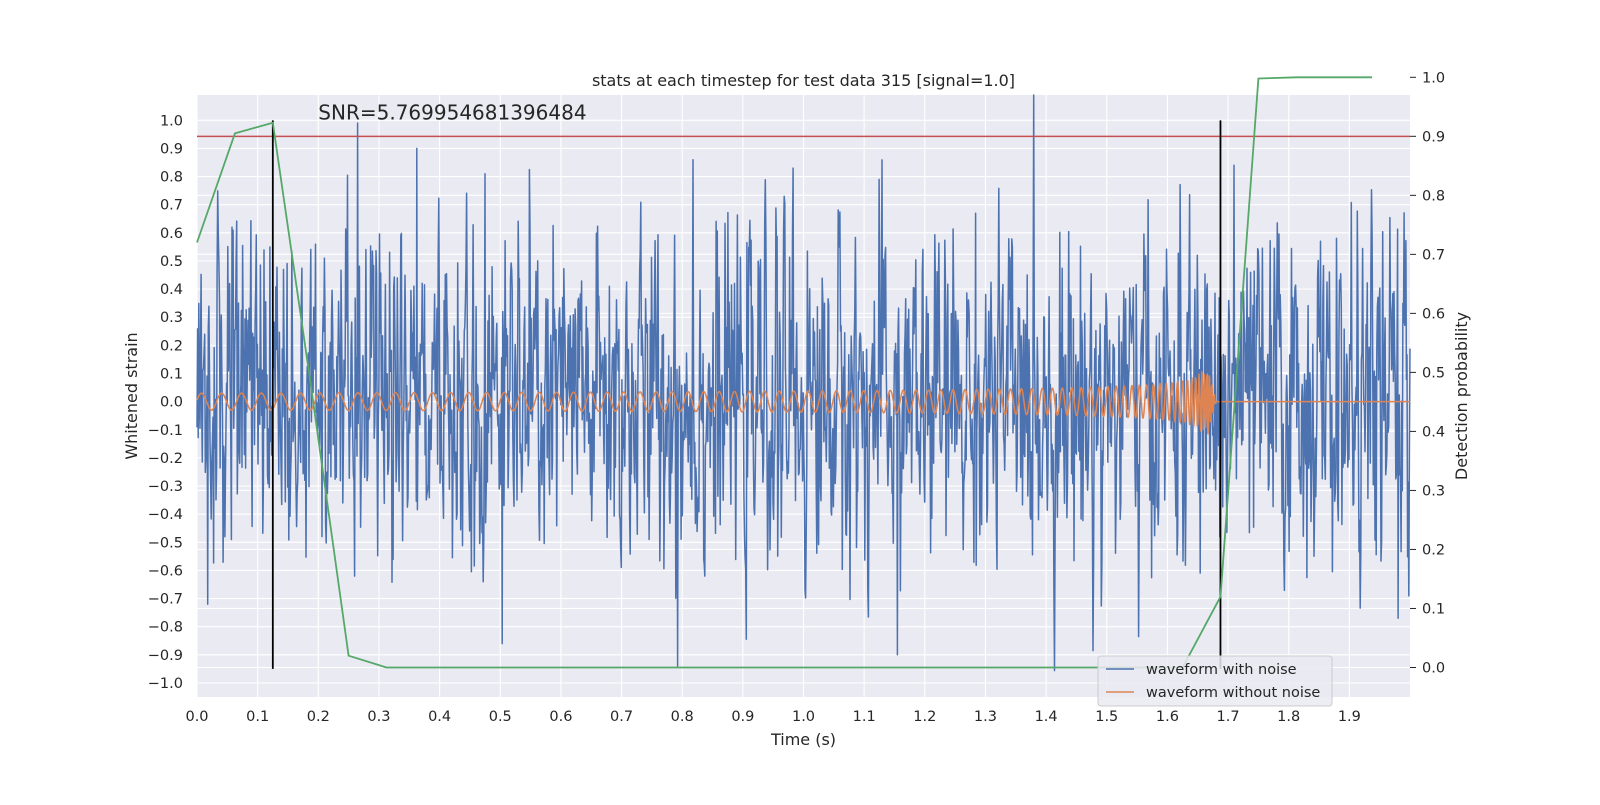  I want to click on x-tick-label: 0.7, so click(621, 717).